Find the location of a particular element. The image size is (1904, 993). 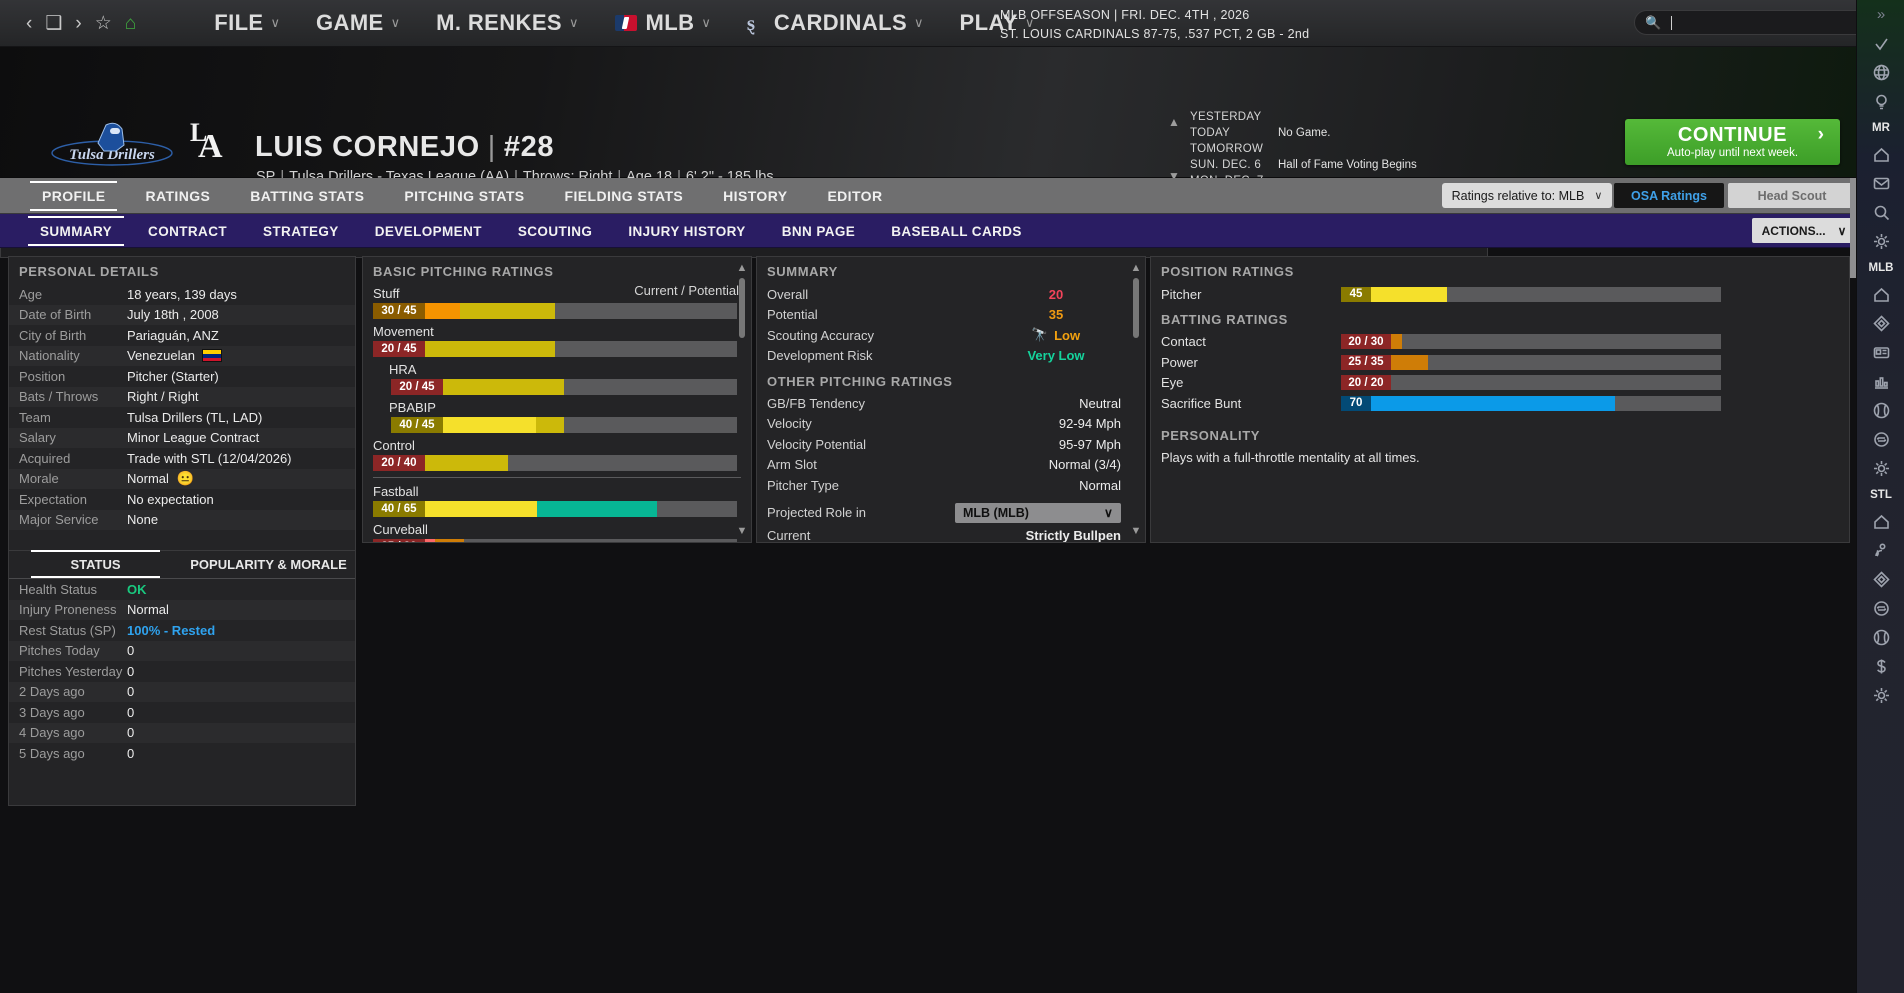

chevron-down-icon: ∨ is located at coordinates (1108, 513).